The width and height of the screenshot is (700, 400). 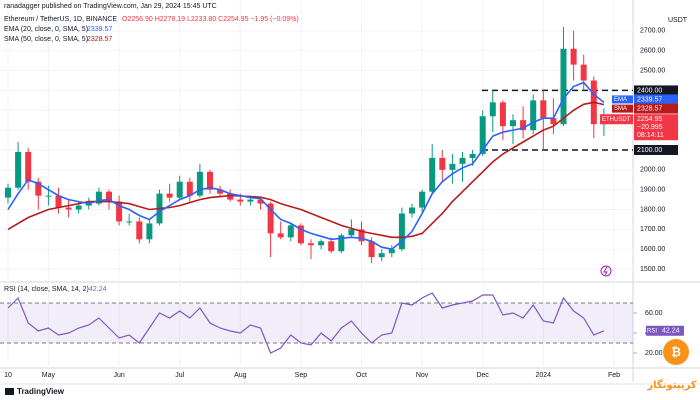 What do you see at coordinates (46, 289) in the screenshot?
I see `rsi-legend: RSI (14, close, SMA, 14, 2)` at bounding box center [46, 289].